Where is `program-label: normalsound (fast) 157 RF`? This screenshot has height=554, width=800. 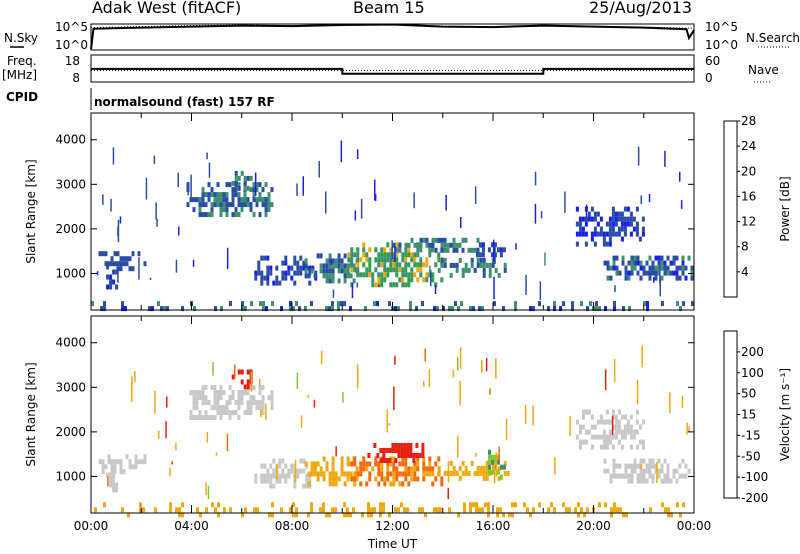
program-label: normalsound (fast) 157 RF is located at coordinates (184, 102).